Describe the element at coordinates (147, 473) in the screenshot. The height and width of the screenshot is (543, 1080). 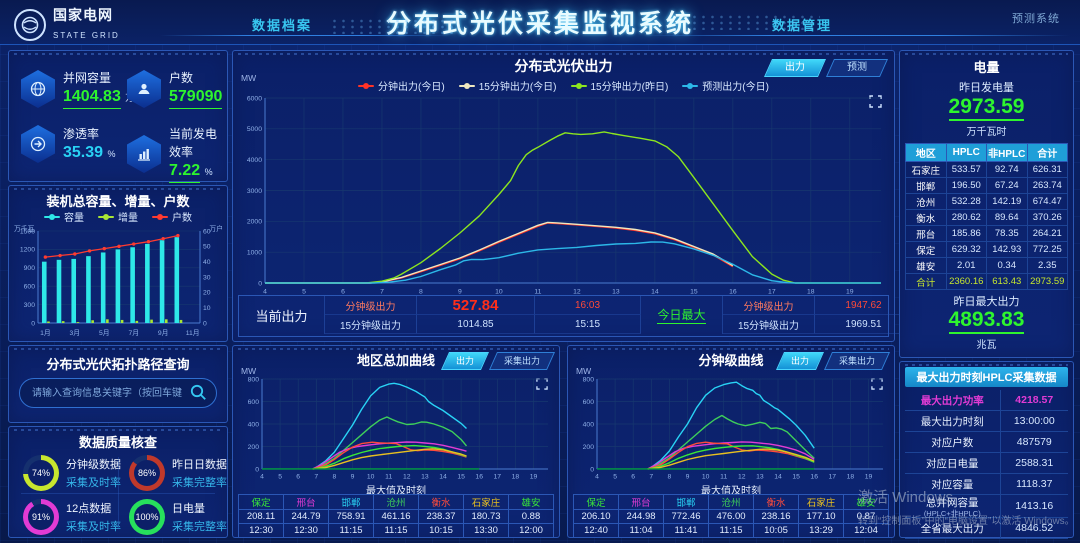
I see `gauge-ring: 86%` at that location.